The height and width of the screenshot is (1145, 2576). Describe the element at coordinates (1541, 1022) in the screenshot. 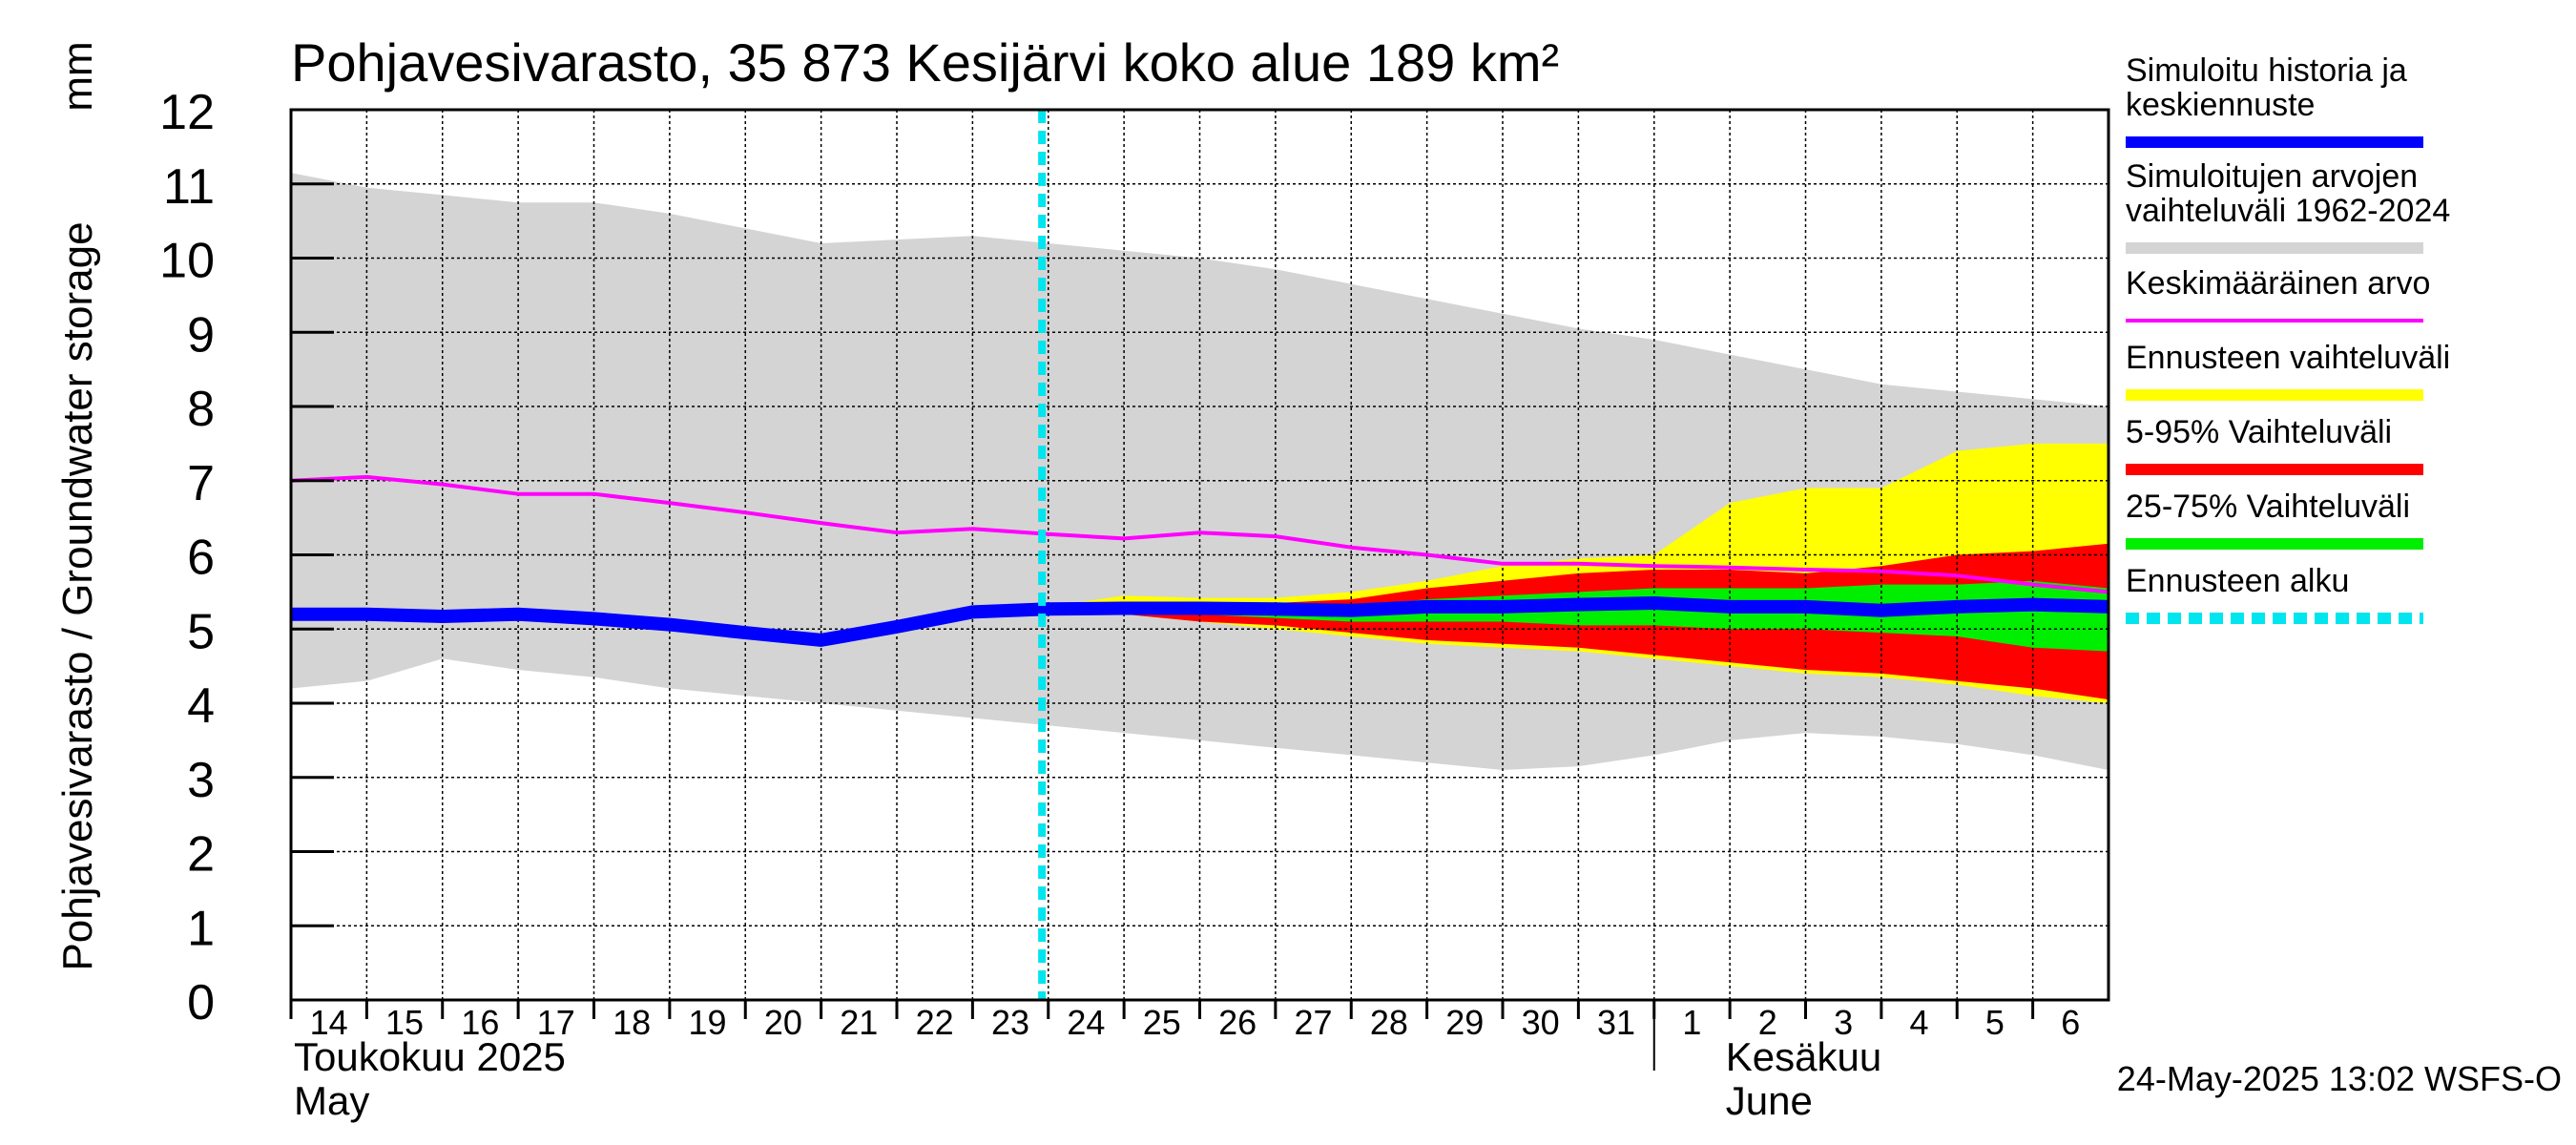

I see `x-tick-label: 30` at that location.